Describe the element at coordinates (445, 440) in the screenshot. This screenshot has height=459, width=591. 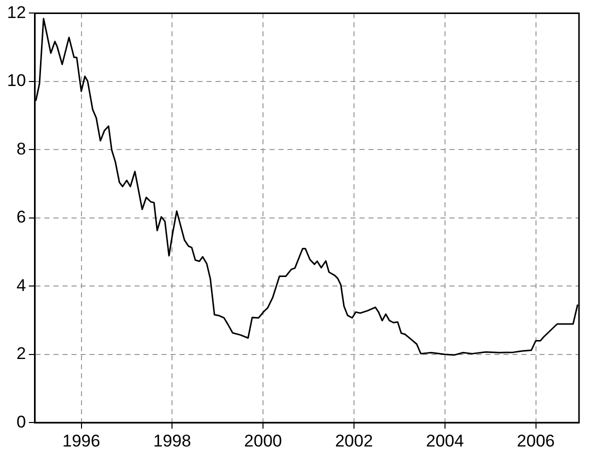
I see `x-tick-label: 2004` at that location.